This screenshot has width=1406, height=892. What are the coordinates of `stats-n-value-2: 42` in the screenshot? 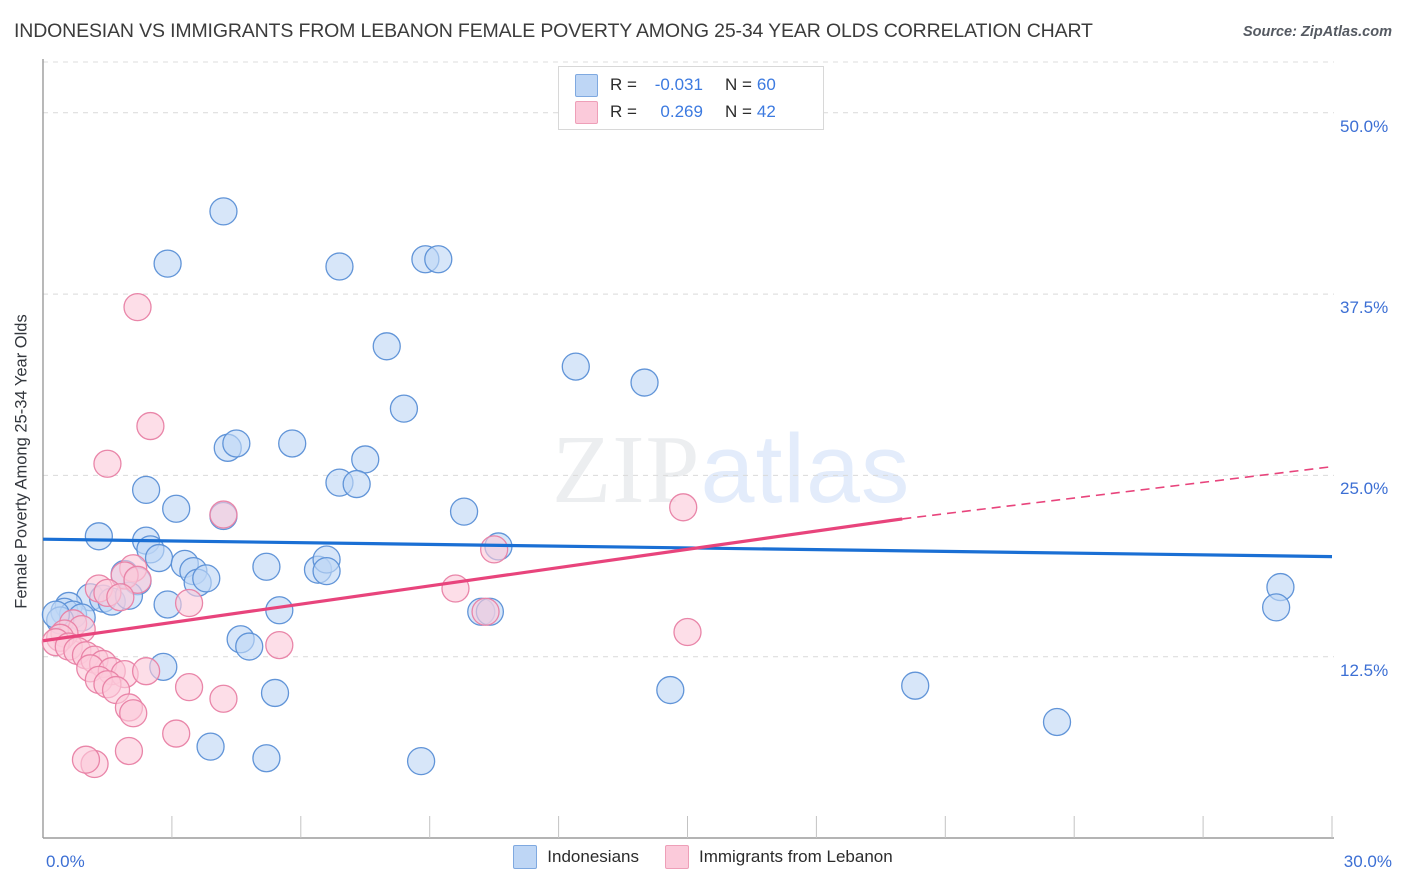 It's located at (766, 111).